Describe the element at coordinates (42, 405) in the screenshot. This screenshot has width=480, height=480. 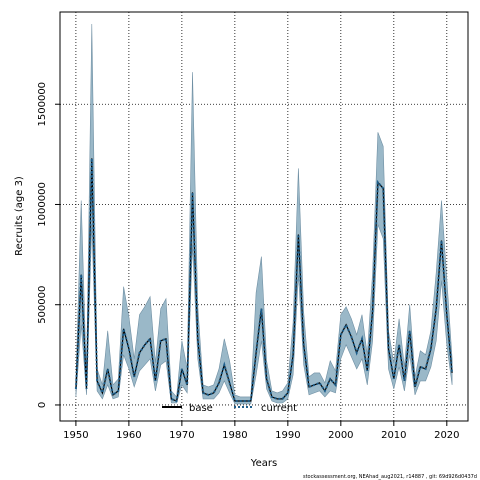
I see `y-tick-label: 0` at that location.